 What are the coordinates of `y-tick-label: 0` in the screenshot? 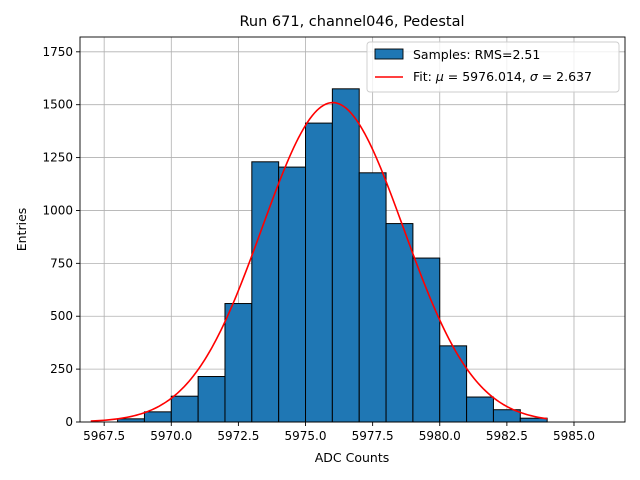 It's located at (69, 422).